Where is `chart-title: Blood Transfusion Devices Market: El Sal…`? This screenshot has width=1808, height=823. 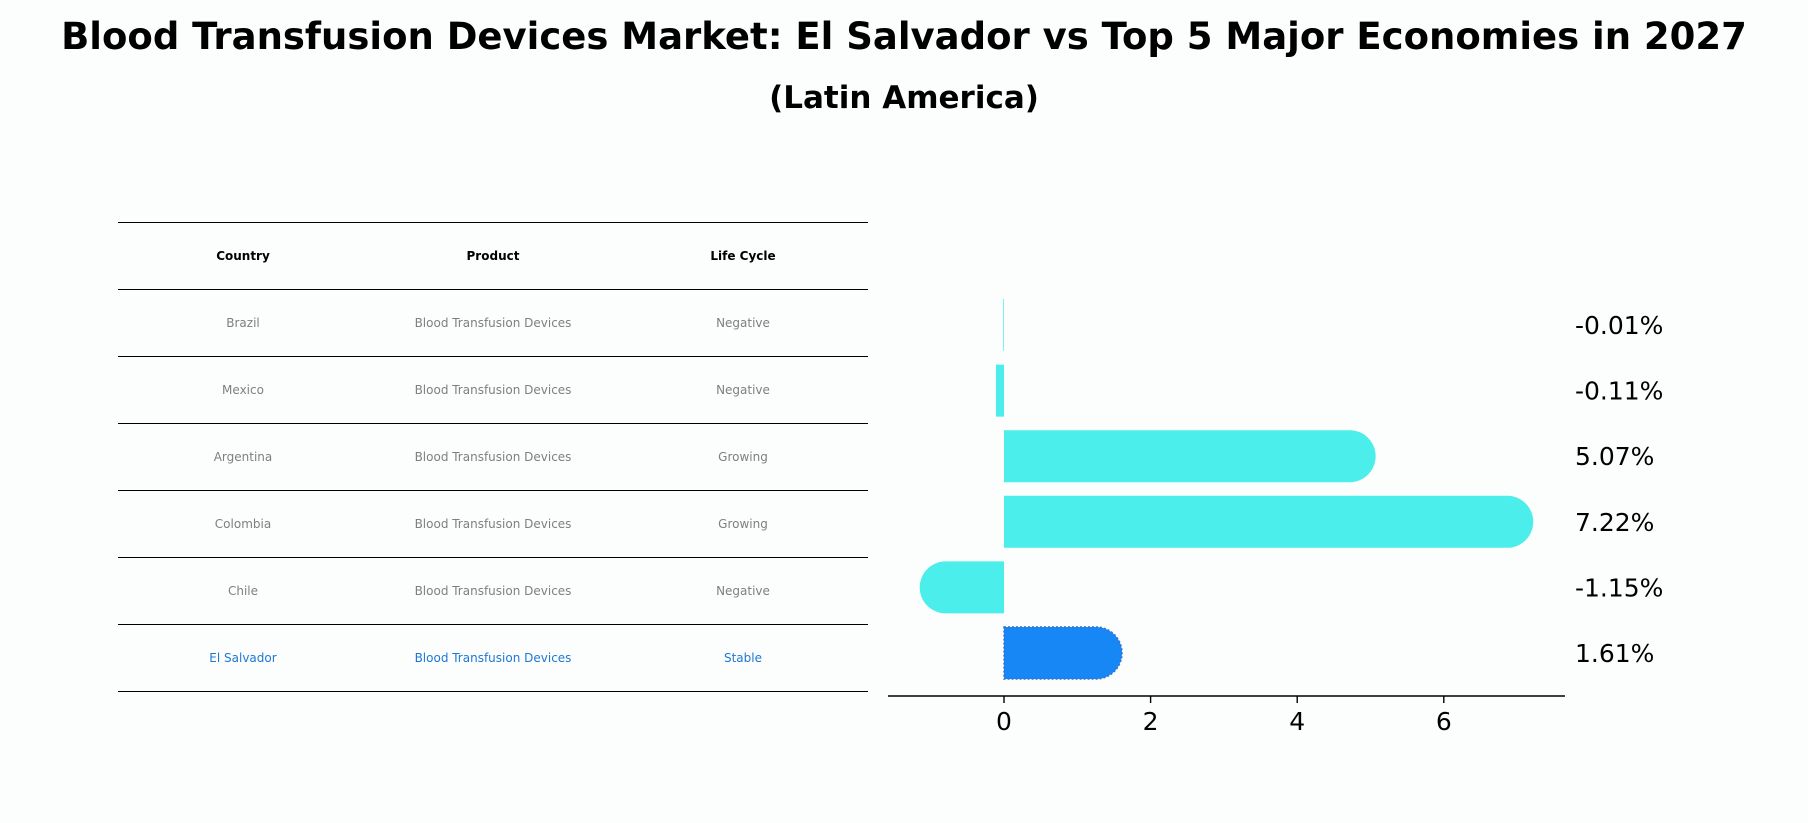
chart-title: Blood Transfusion Devices Market: El Sal… is located at coordinates (904, 36).